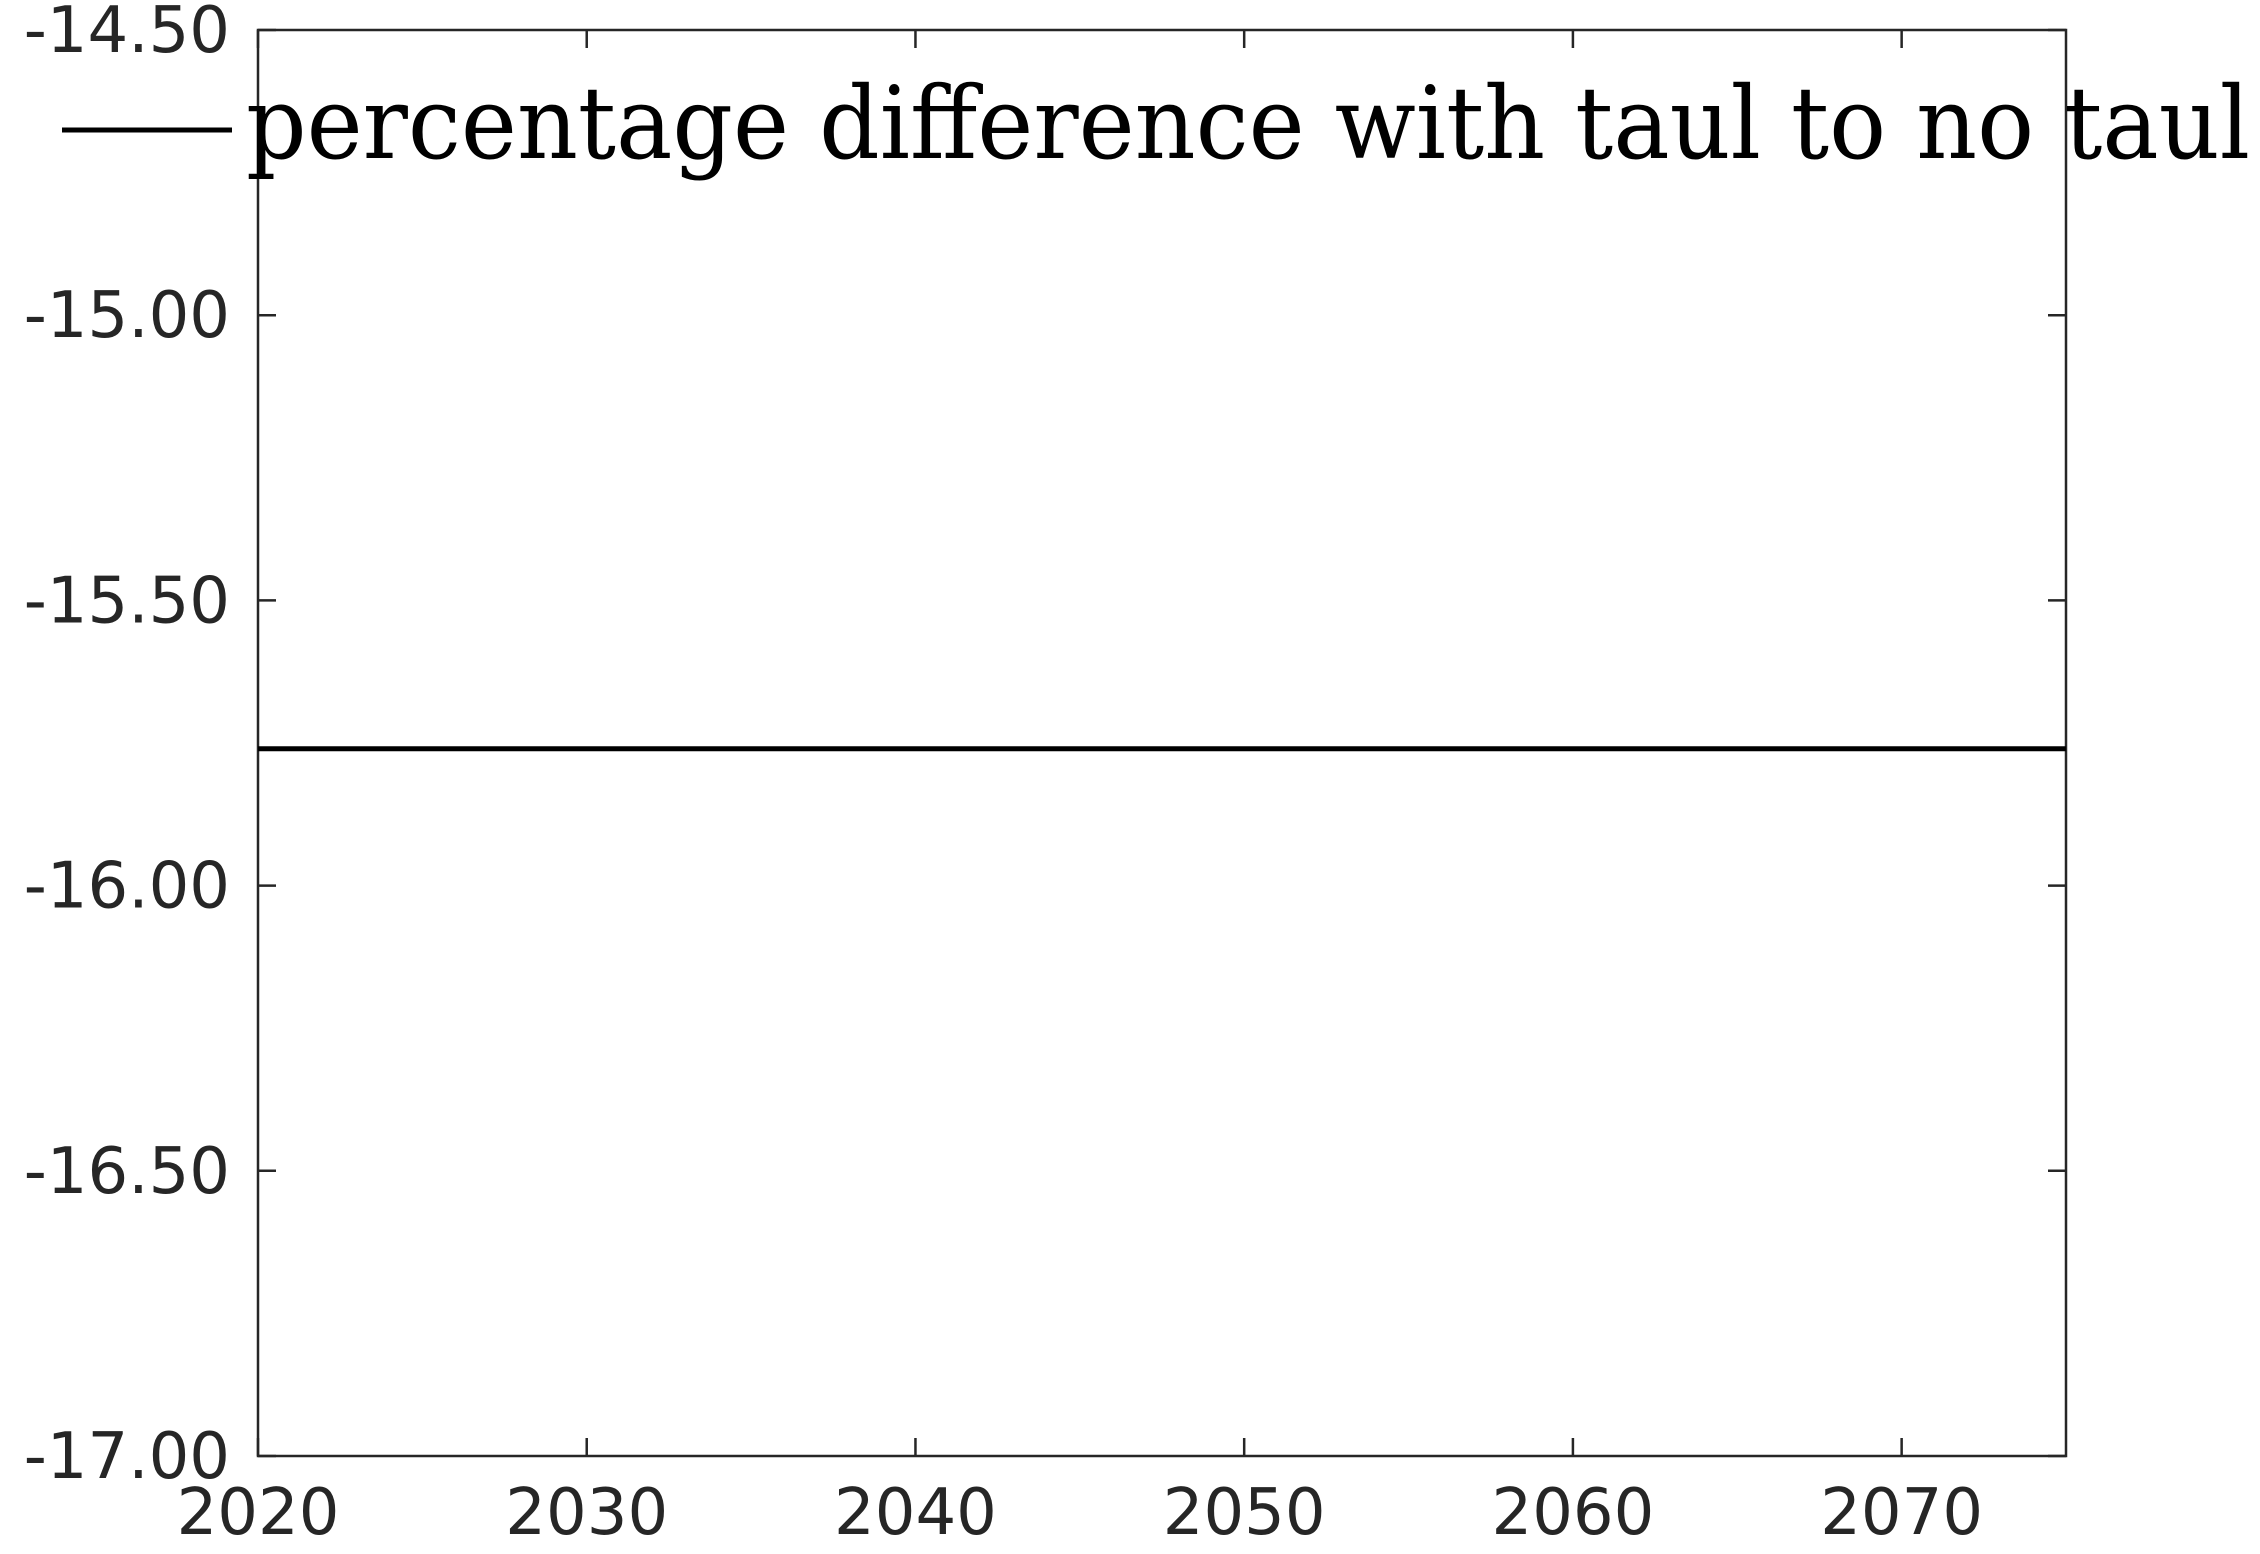 The height and width of the screenshot is (1554, 2260). Describe the element at coordinates (127, 1172) in the screenshot. I see `y-tick-label: -16.50` at that location.